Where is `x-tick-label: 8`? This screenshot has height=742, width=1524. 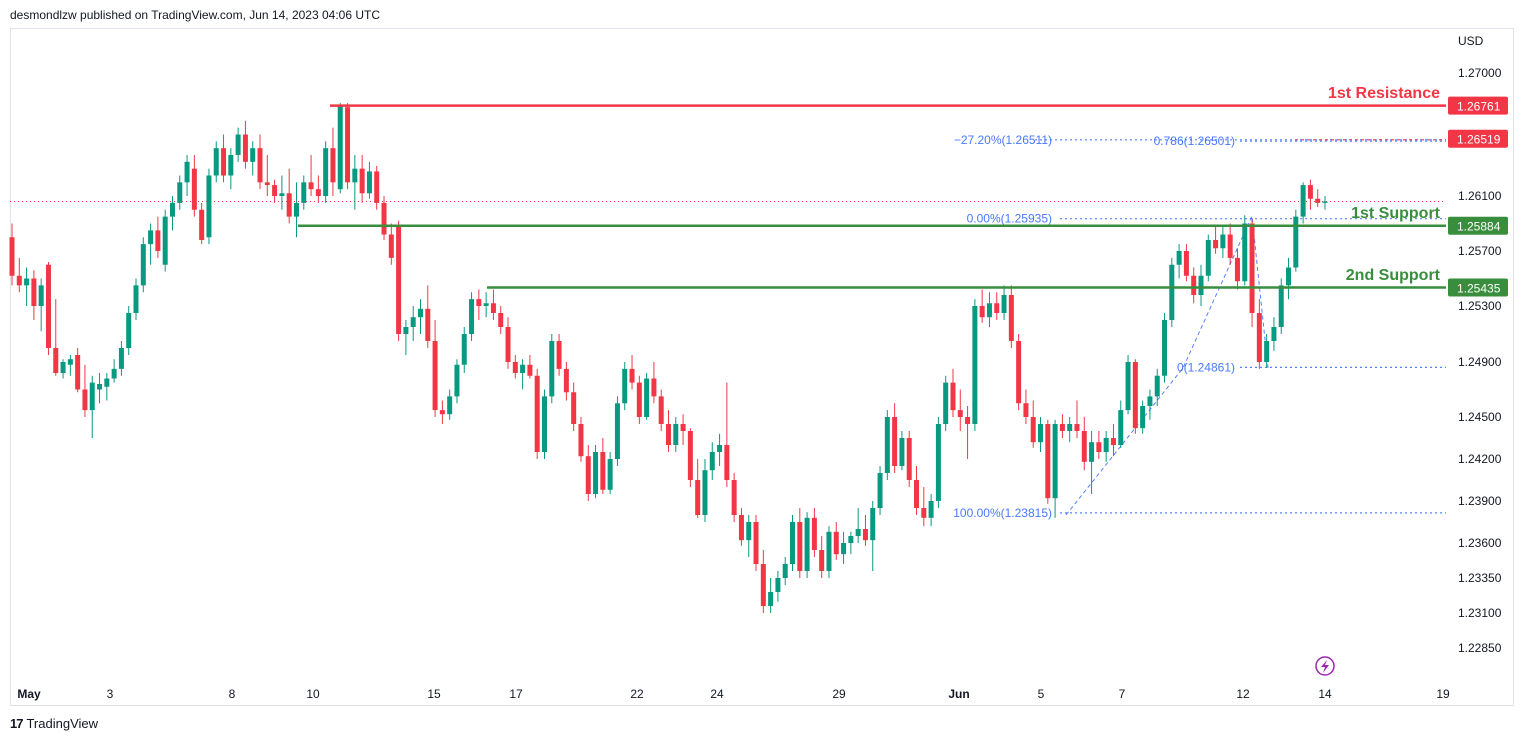 x-tick-label: 8 is located at coordinates (232, 694).